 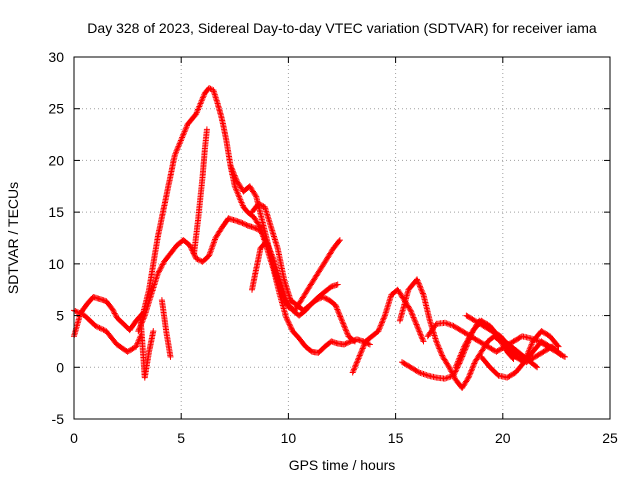 I want to click on y-axis-title: SDTVAR / TECUs, so click(x=13, y=238).